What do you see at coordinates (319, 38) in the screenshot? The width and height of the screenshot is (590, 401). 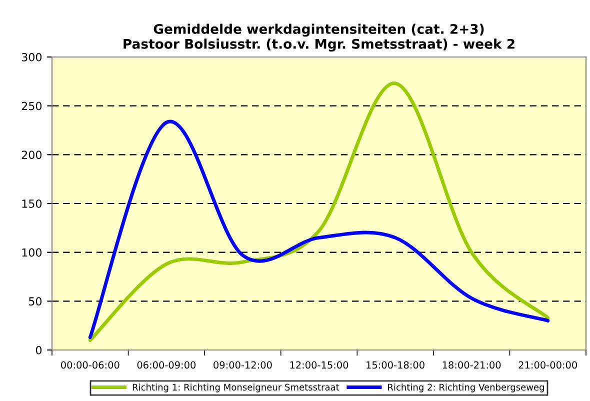 I see `chart-title: Gemiddelde werkdagintensiteiten (cat. 2+3) Pastoor Bolsiusstr. (t.o.v. Mgr. Smetsstraat) - week 2` at bounding box center [319, 38].